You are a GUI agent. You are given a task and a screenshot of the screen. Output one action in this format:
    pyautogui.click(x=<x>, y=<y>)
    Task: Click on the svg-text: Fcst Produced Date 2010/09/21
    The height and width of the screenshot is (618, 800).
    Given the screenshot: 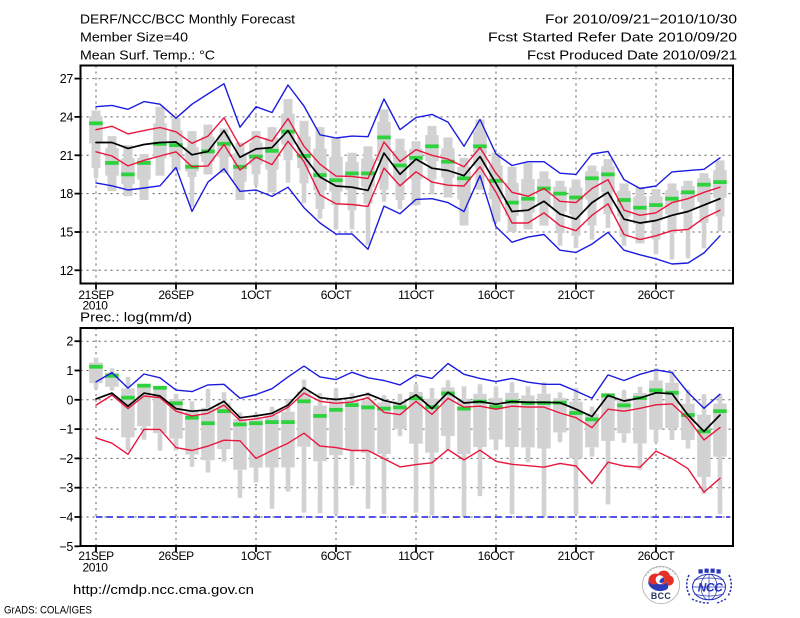 What is the action you would take?
    pyautogui.click(x=632, y=55)
    